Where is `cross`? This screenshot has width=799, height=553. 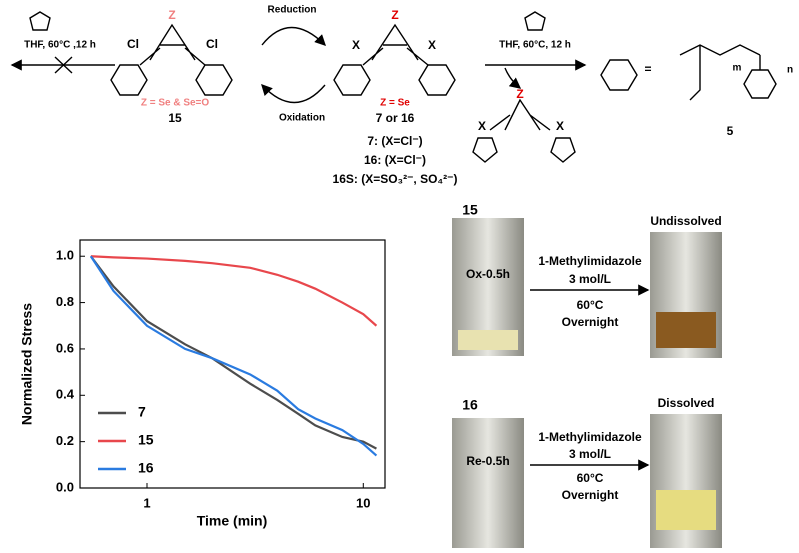 cross is located at coordinates (63, 65).